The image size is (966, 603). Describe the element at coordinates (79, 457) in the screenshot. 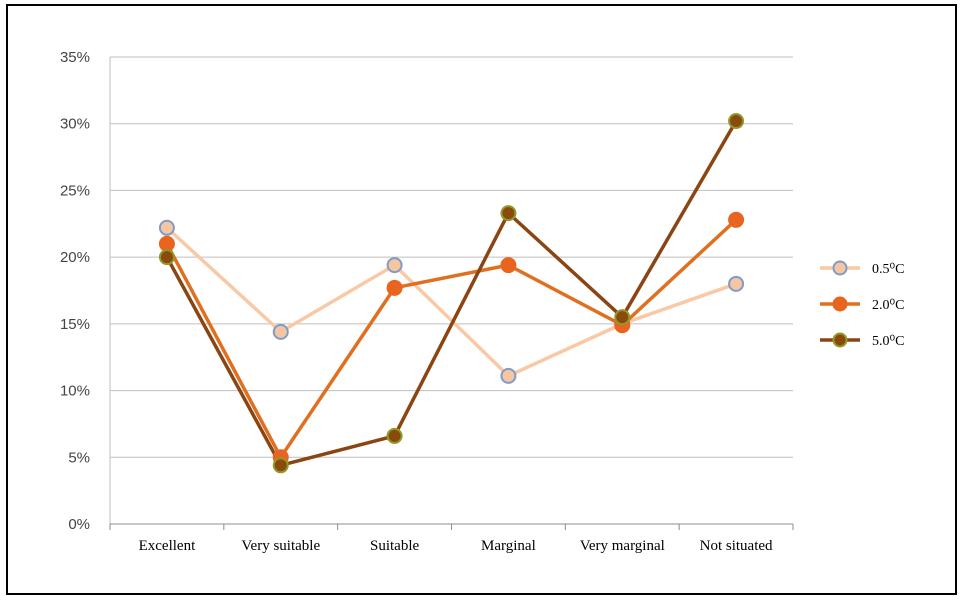

I see `y-tick-label: 5%` at that location.